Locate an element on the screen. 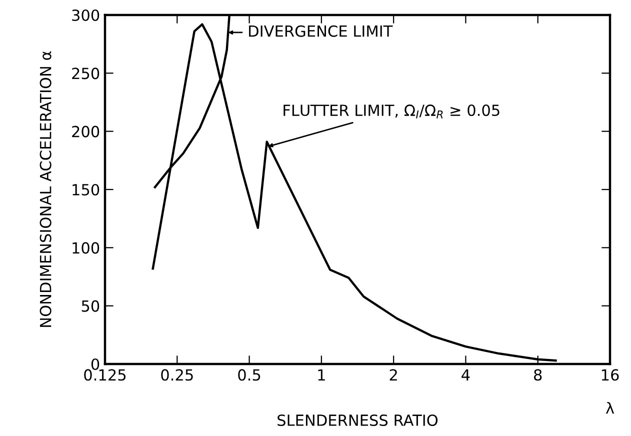 The height and width of the screenshot is (436, 631). y-tick-label: 200 is located at coordinates (86, 132).